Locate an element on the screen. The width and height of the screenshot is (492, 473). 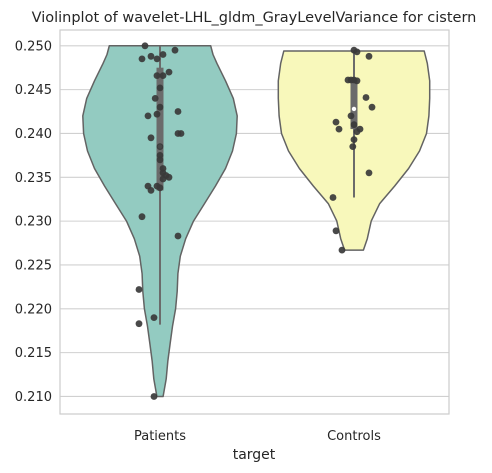
y-tick-label: 0.245 is located at coordinates (33, 90).